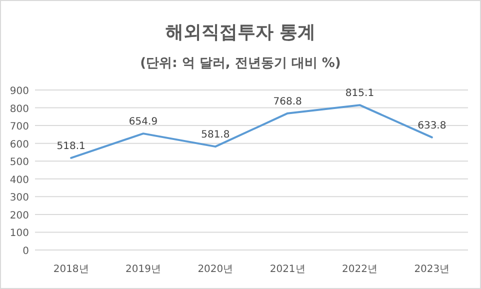 The image size is (481, 289). I want to click on x-tick-label: 2022년, so click(360, 269).